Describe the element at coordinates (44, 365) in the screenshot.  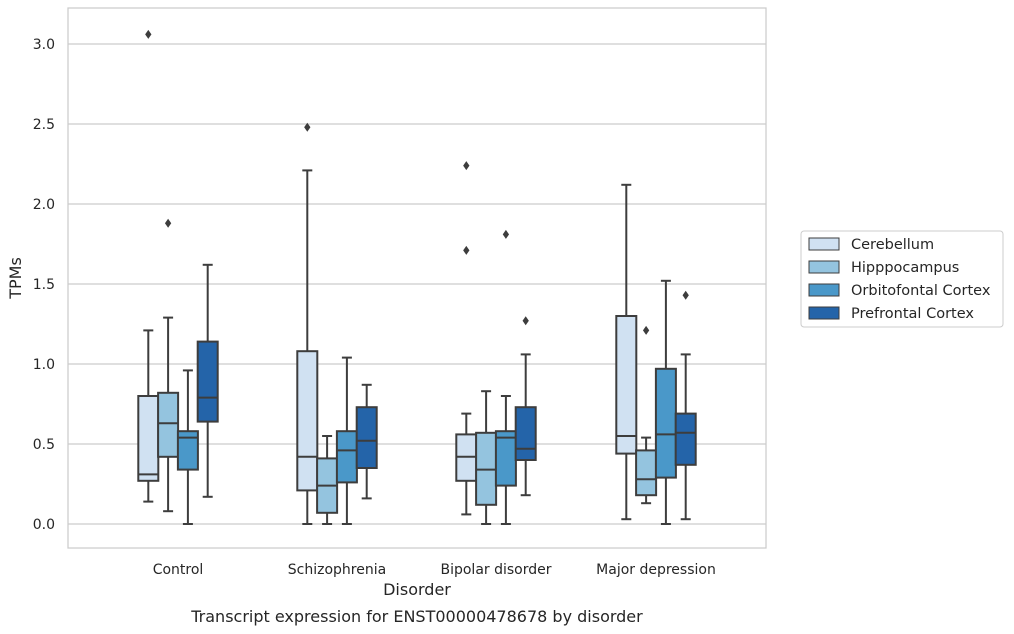
I see `y-tick-label: 1.0` at that location.